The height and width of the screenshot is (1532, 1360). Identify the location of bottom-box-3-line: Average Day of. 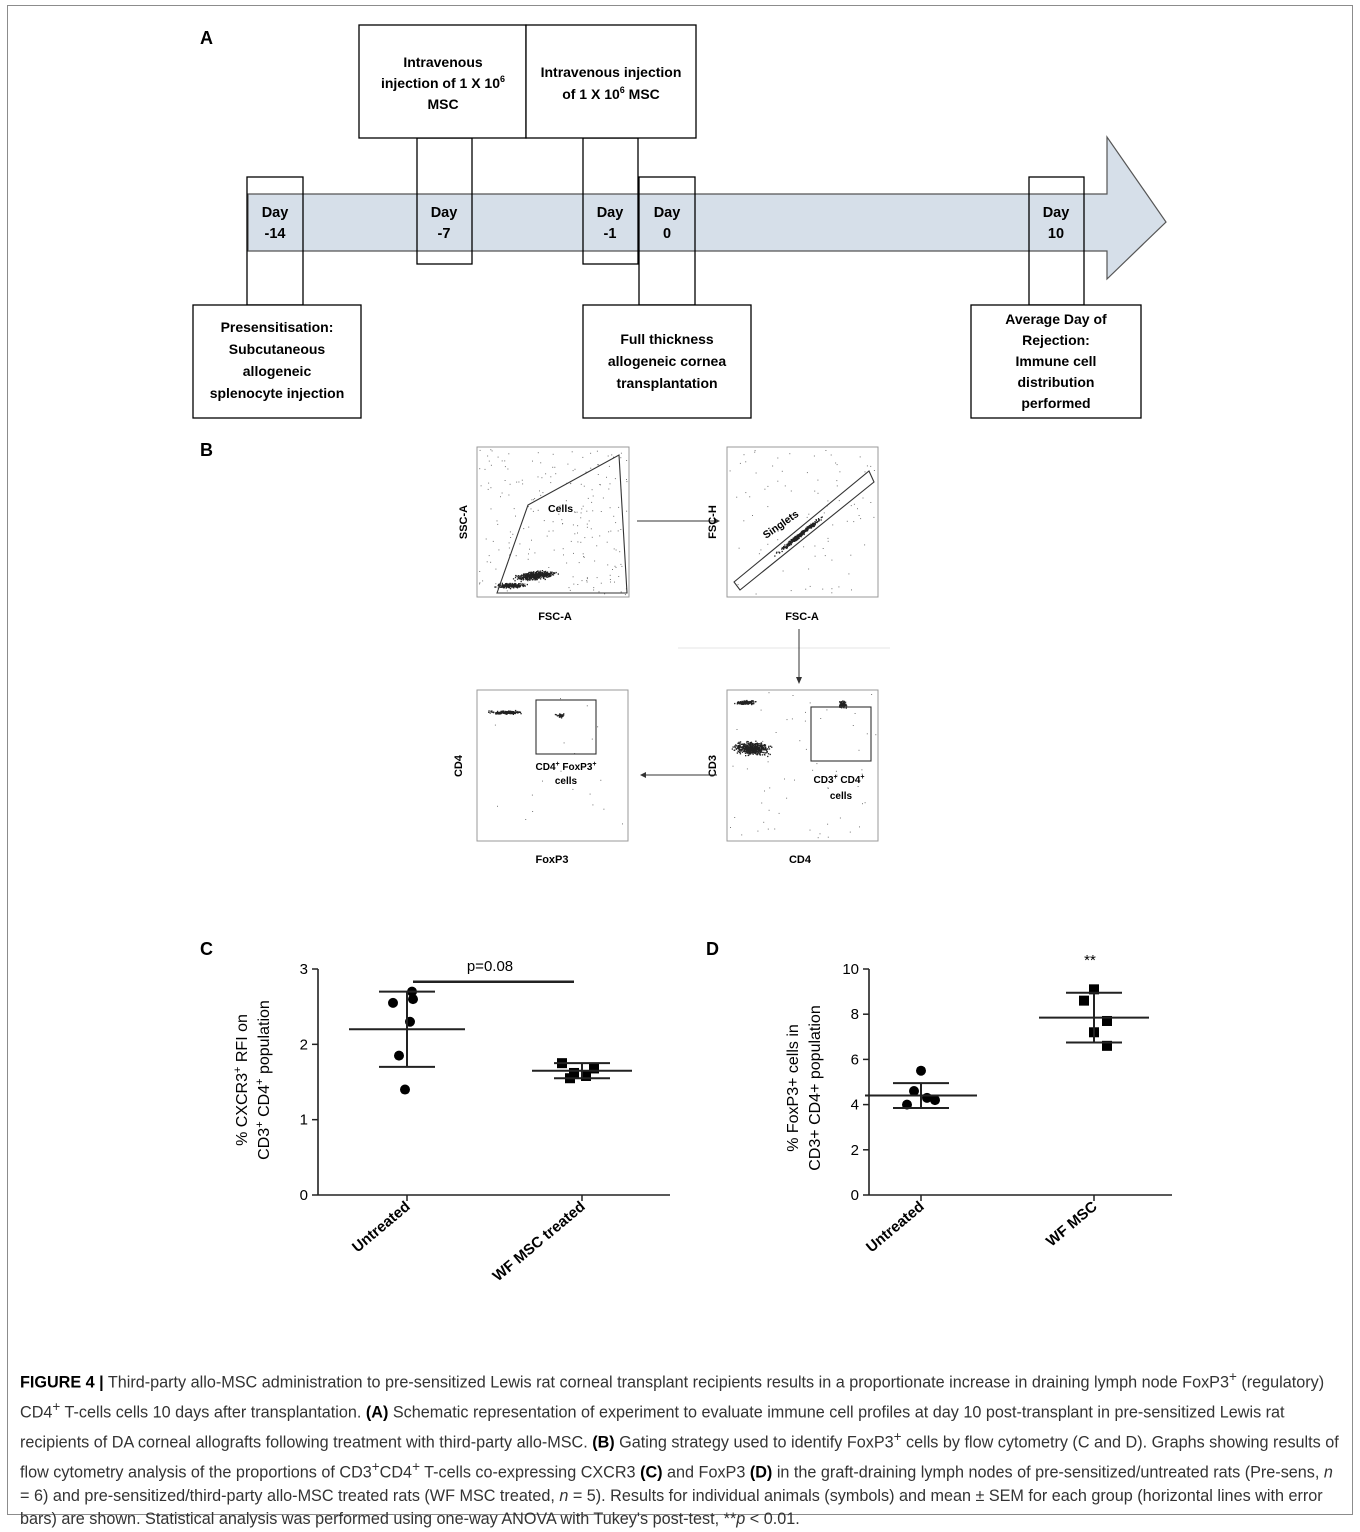
(1056, 319).